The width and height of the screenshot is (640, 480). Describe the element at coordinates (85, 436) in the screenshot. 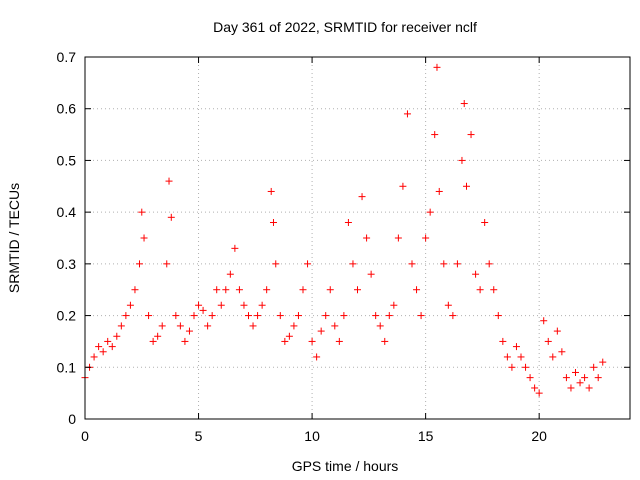

I see `x-tick-label: 0` at that location.